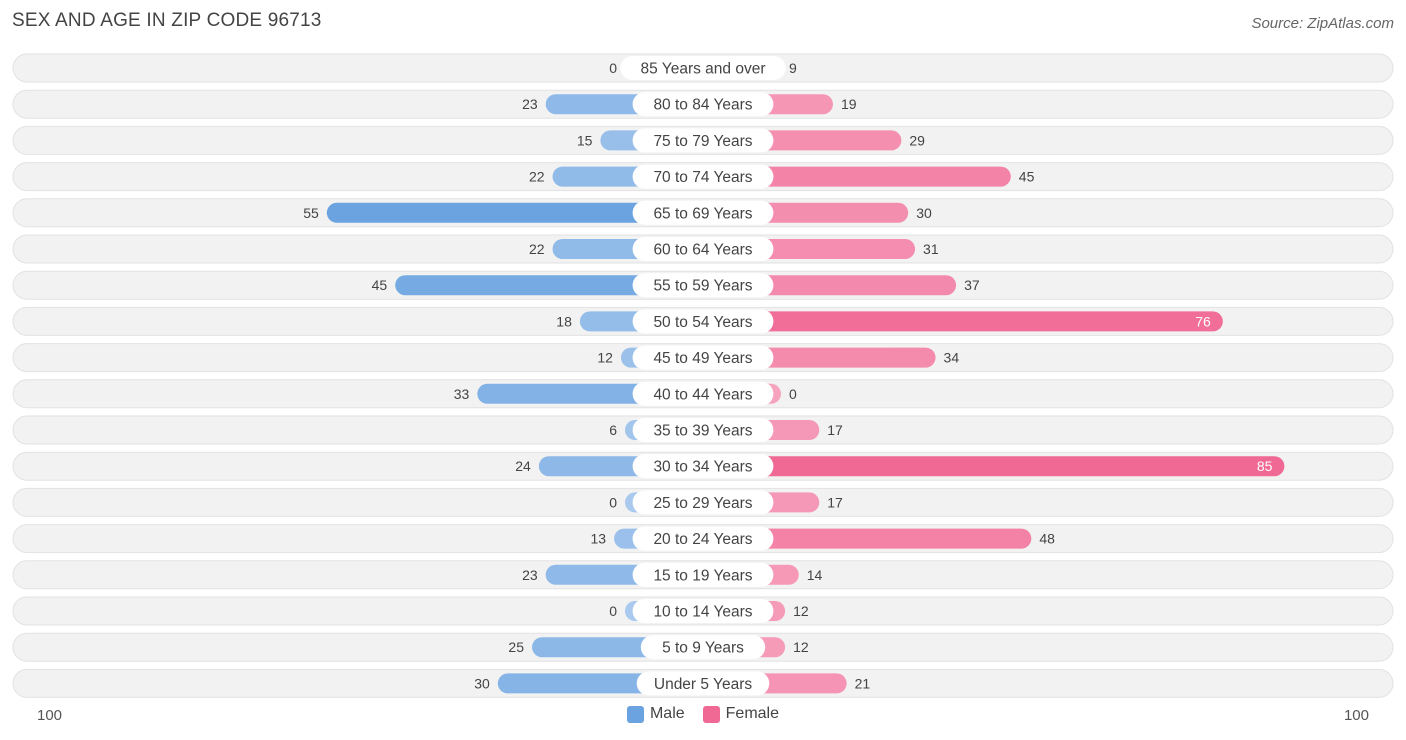  I want to click on male-value-label: 15, so click(585, 140).